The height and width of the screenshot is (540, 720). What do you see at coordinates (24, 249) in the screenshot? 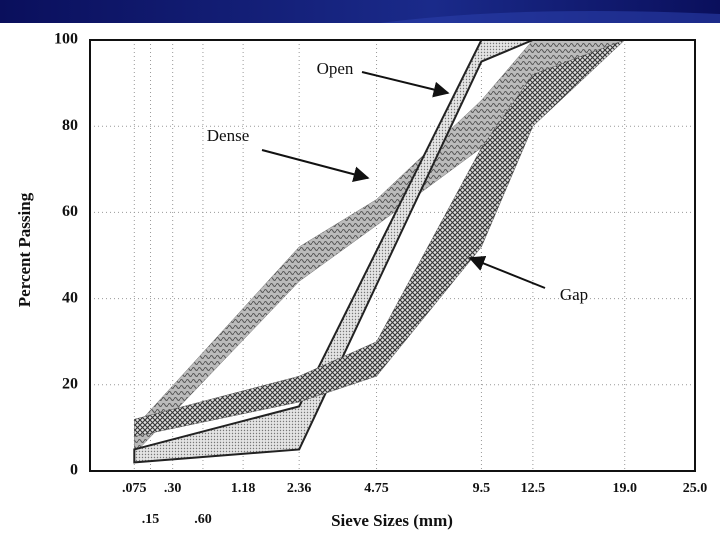
I see `y-axis-title: Percent Passing` at bounding box center [24, 249].